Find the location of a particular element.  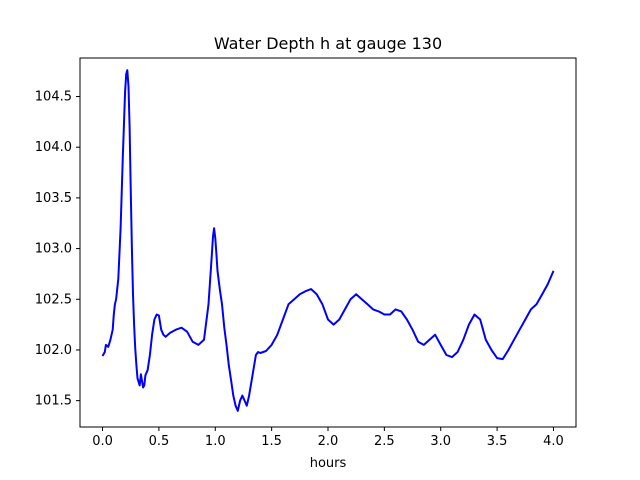

x-axis-label: hours is located at coordinates (328, 463).